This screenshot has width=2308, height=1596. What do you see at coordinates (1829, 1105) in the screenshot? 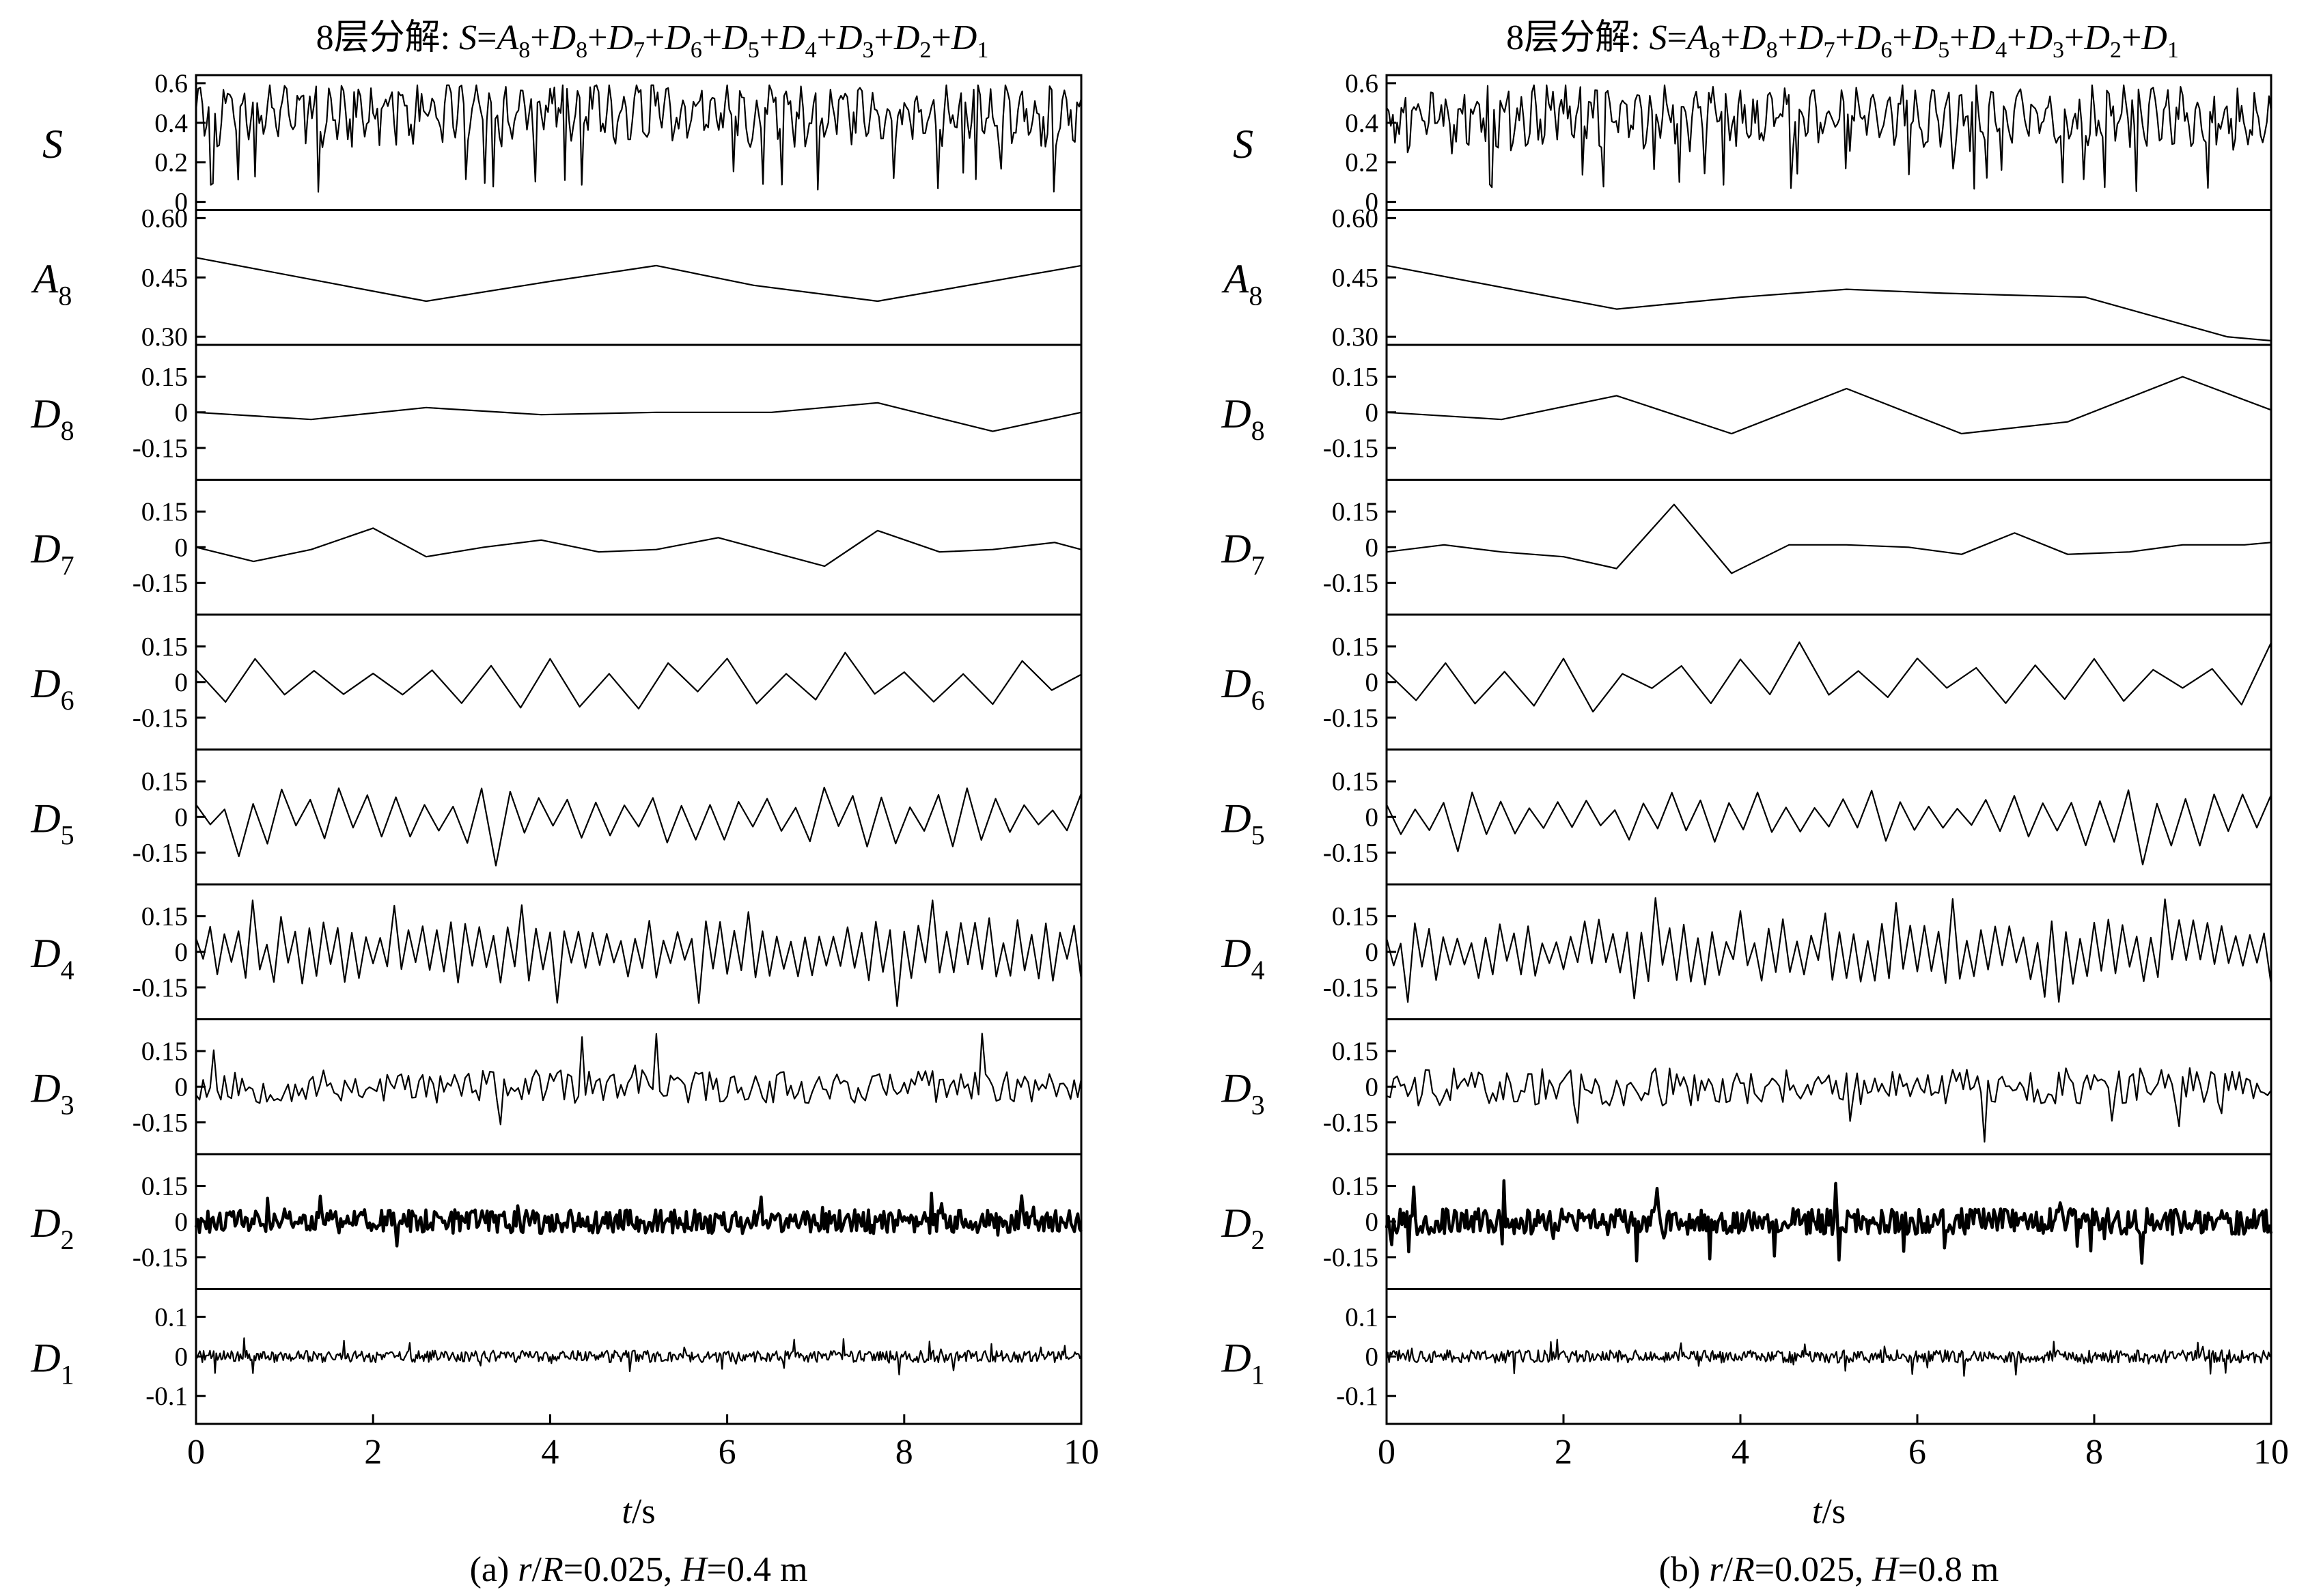
I see `trace-D3` at bounding box center [1829, 1105].